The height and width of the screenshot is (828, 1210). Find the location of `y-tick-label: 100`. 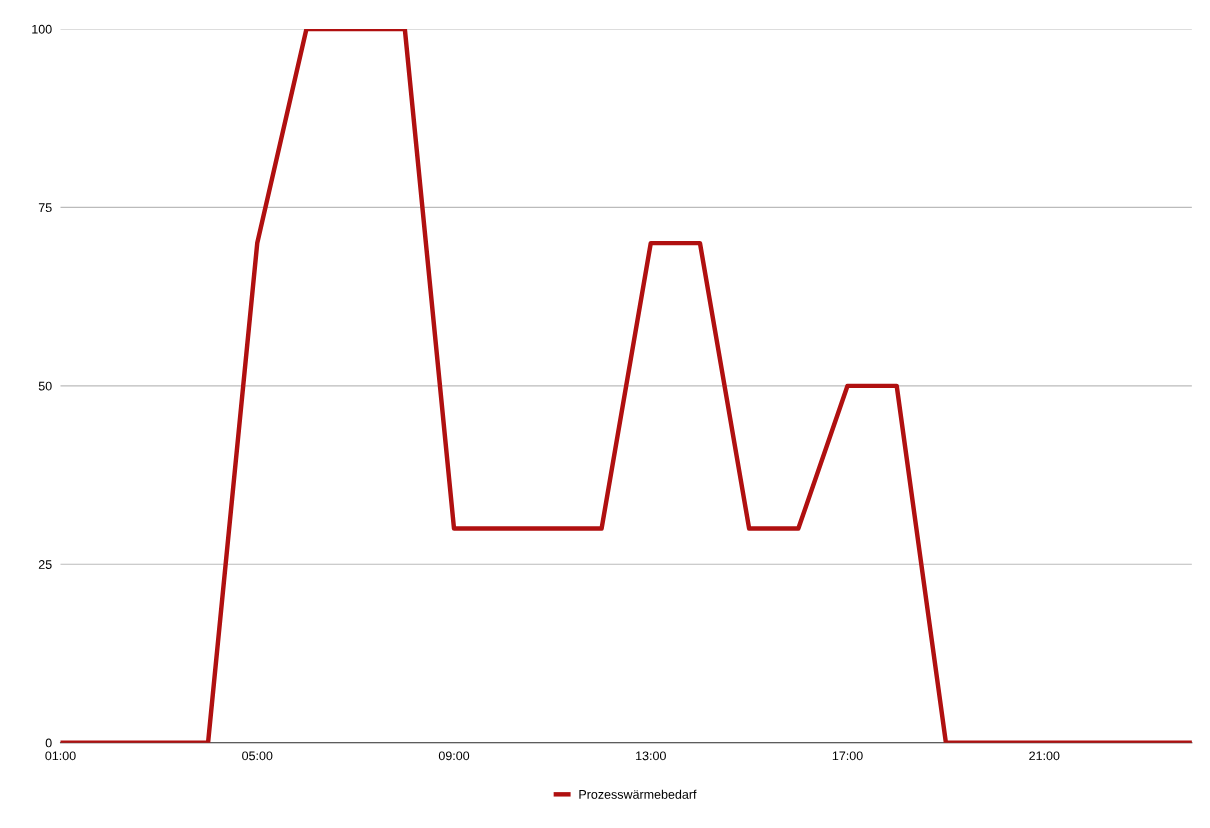

y-tick-label: 100 is located at coordinates (42, 29).